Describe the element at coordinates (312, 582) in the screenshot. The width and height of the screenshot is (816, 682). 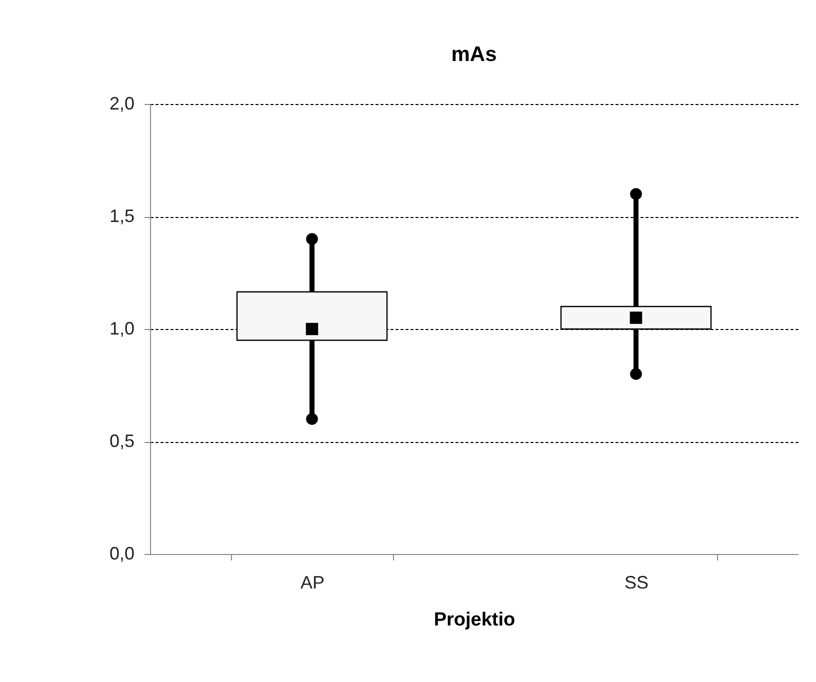
I see `x-tick-label: AP` at that location.